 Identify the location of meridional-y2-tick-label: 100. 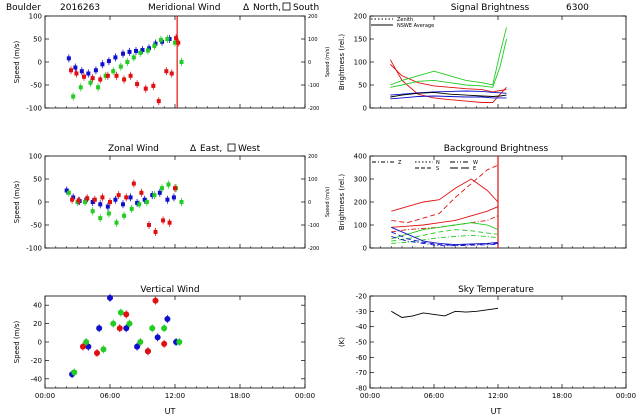
(313, 40).